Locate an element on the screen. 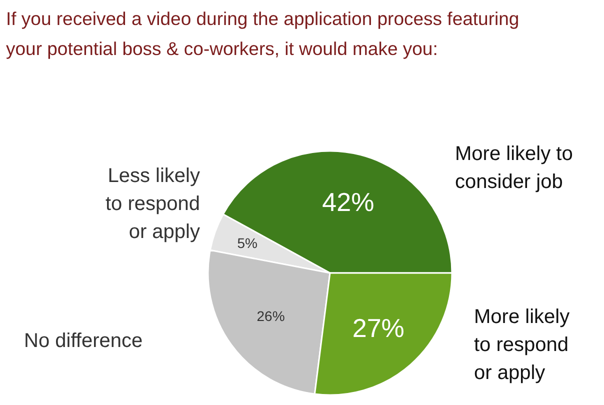 Image resolution: width=604 pixels, height=405 pixels. slice-label: No difference is located at coordinates (83, 341).